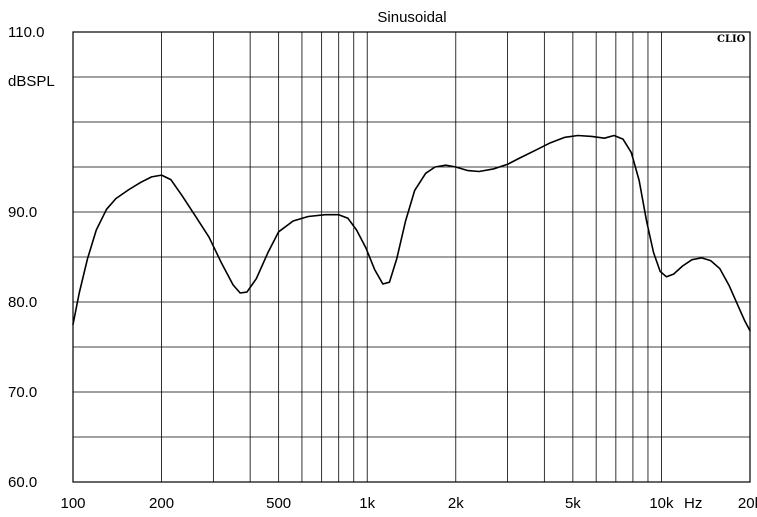 The width and height of the screenshot is (757, 517). What do you see at coordinates (456, 503) in the screenshot?
I see `x-tick-label: 2k` at bounding box center [456, 503].